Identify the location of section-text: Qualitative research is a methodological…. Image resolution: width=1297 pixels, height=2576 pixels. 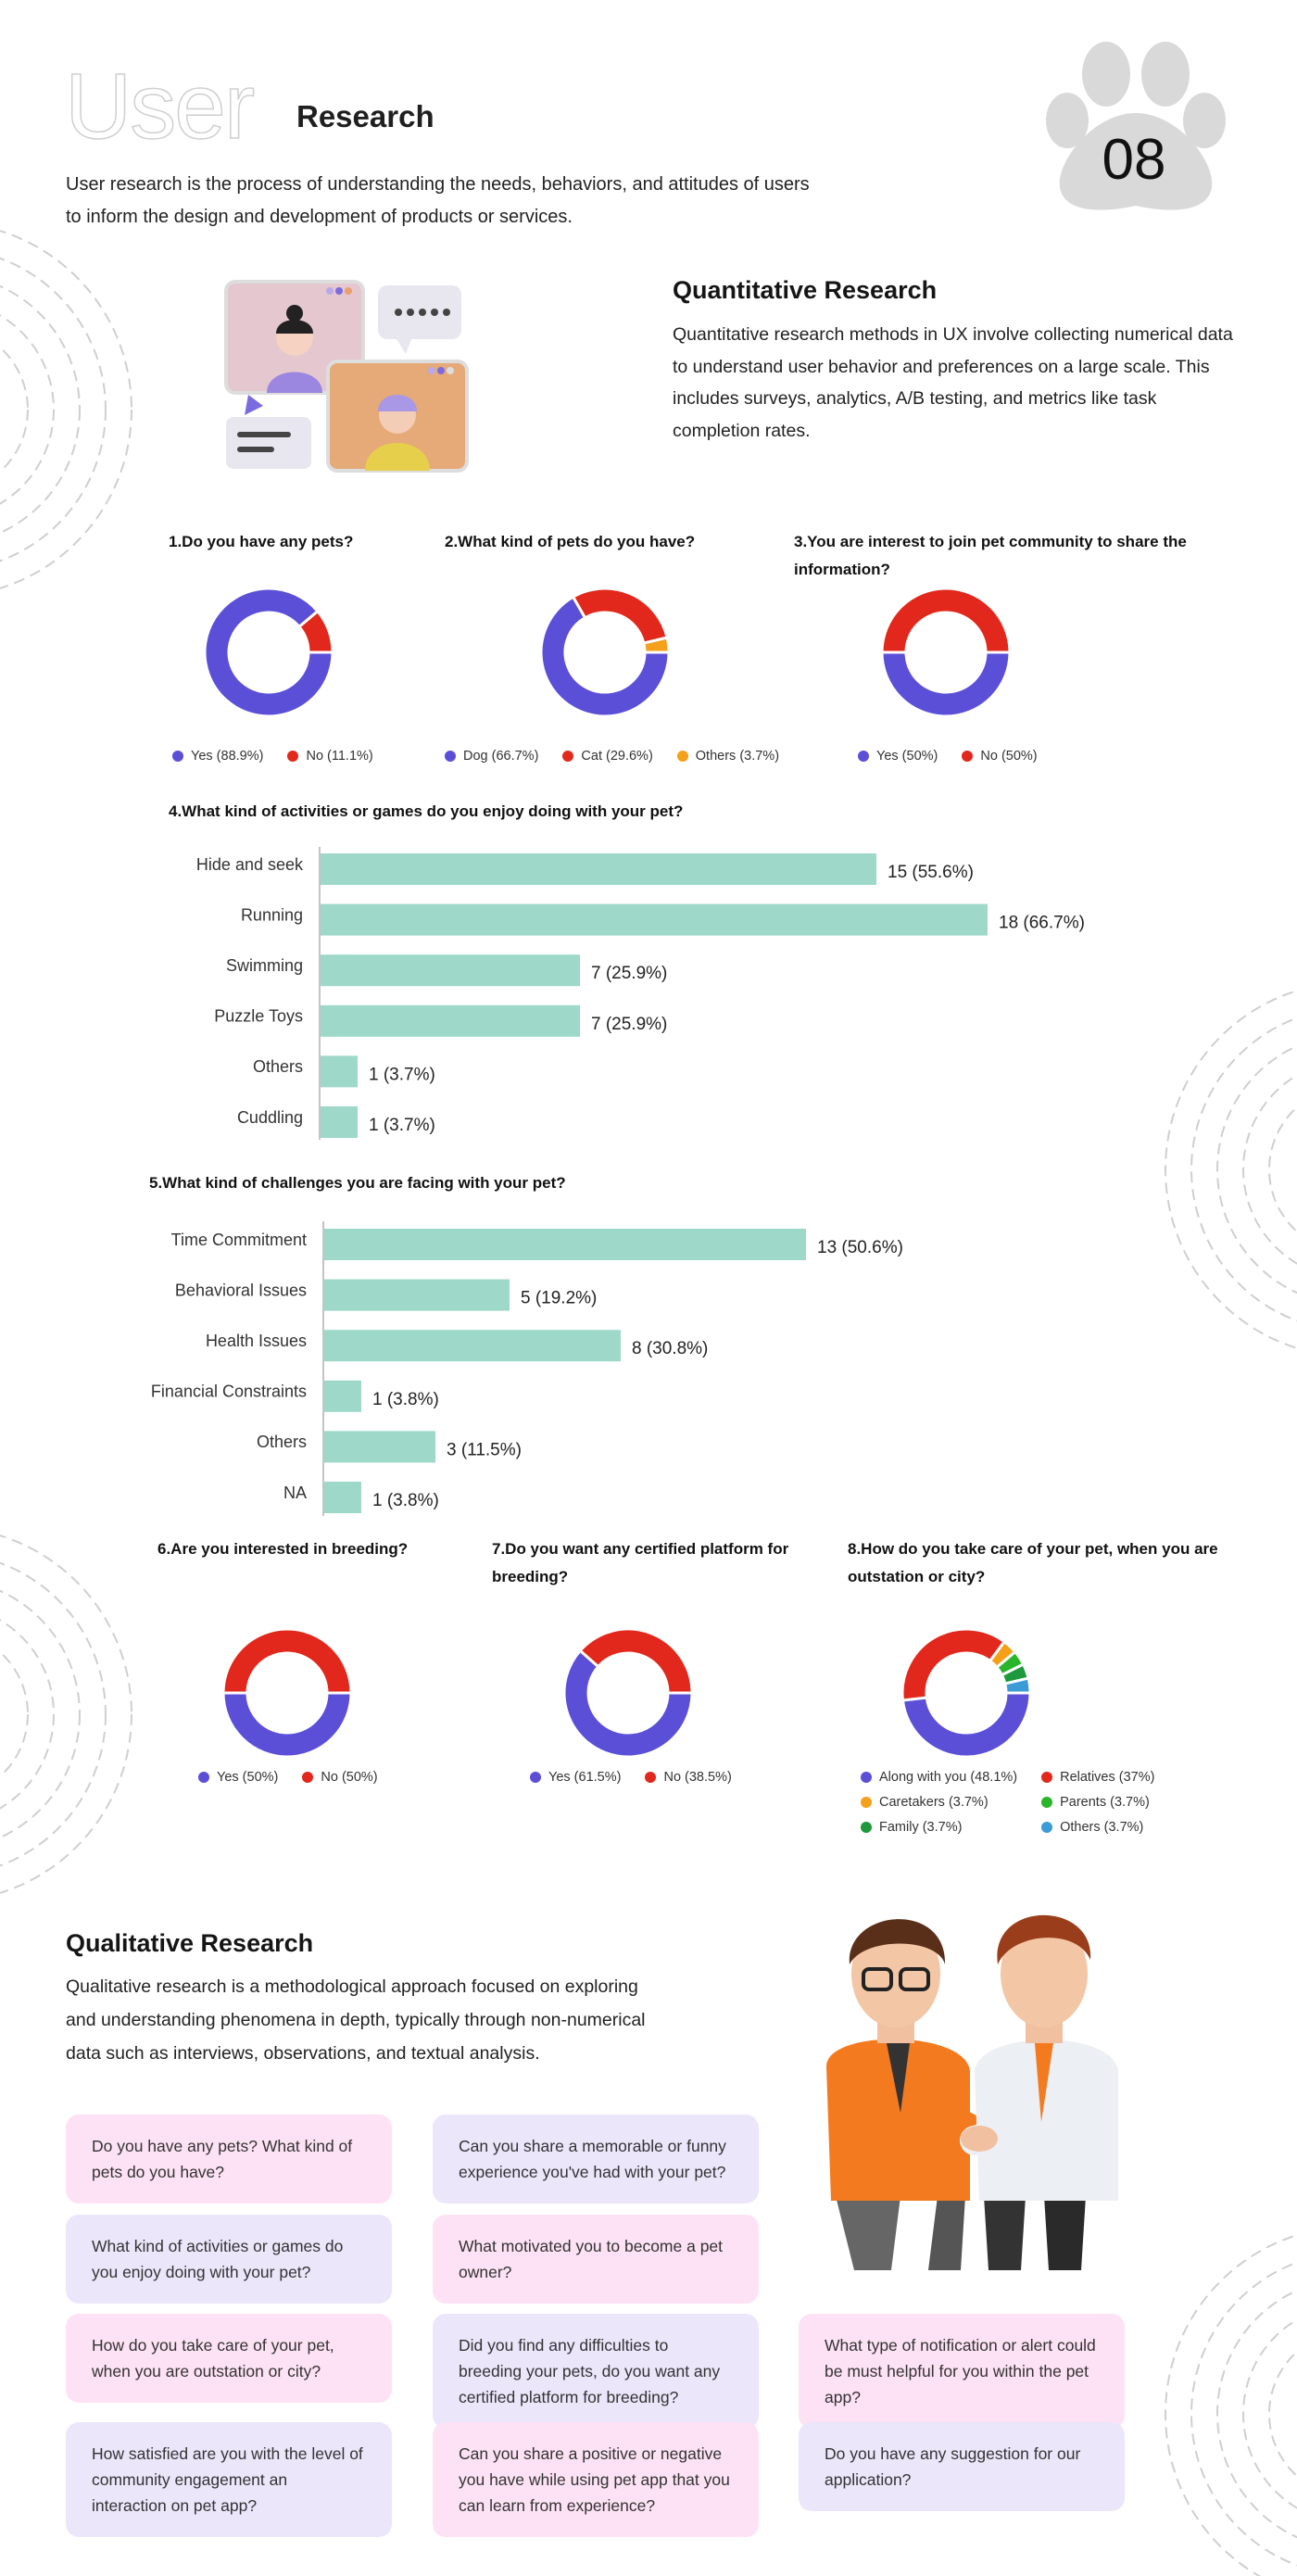
(356, 2020).